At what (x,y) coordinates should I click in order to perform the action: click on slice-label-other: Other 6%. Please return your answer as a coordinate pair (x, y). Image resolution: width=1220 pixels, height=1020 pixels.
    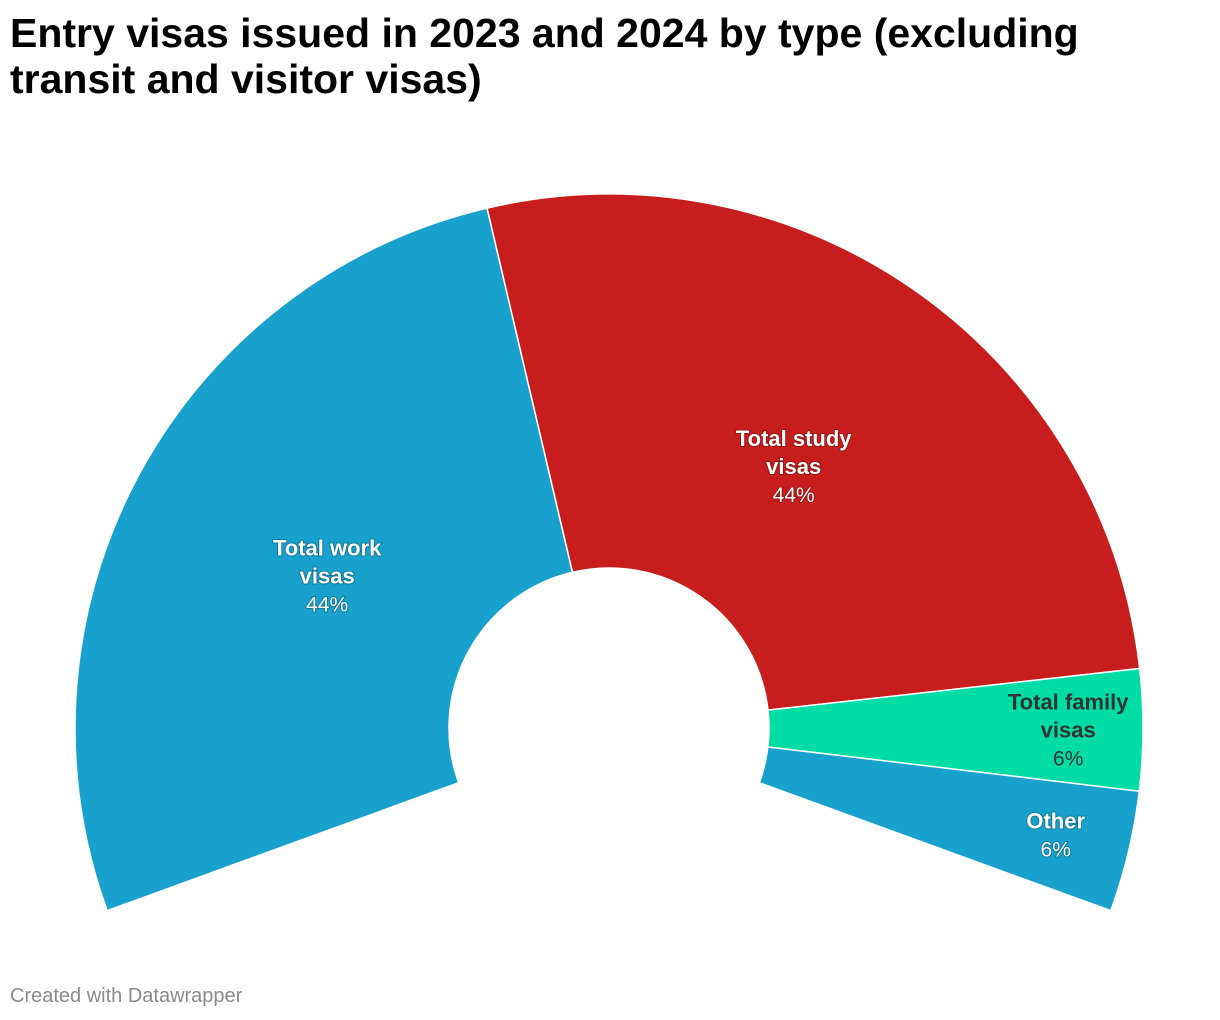
    Looking at the image, I should click on (1055, 834).